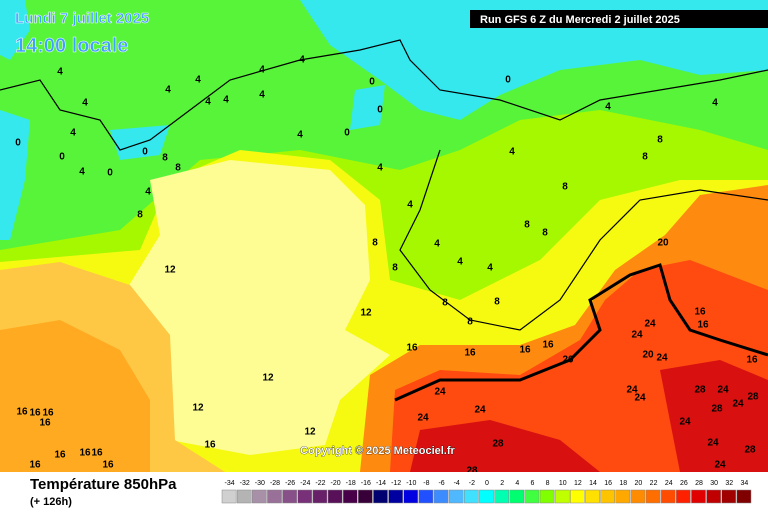 The image size is (768, 517). Describe the element at coordinates (578, 483) in the screenshot. I see `legend-label: 12` at that location.